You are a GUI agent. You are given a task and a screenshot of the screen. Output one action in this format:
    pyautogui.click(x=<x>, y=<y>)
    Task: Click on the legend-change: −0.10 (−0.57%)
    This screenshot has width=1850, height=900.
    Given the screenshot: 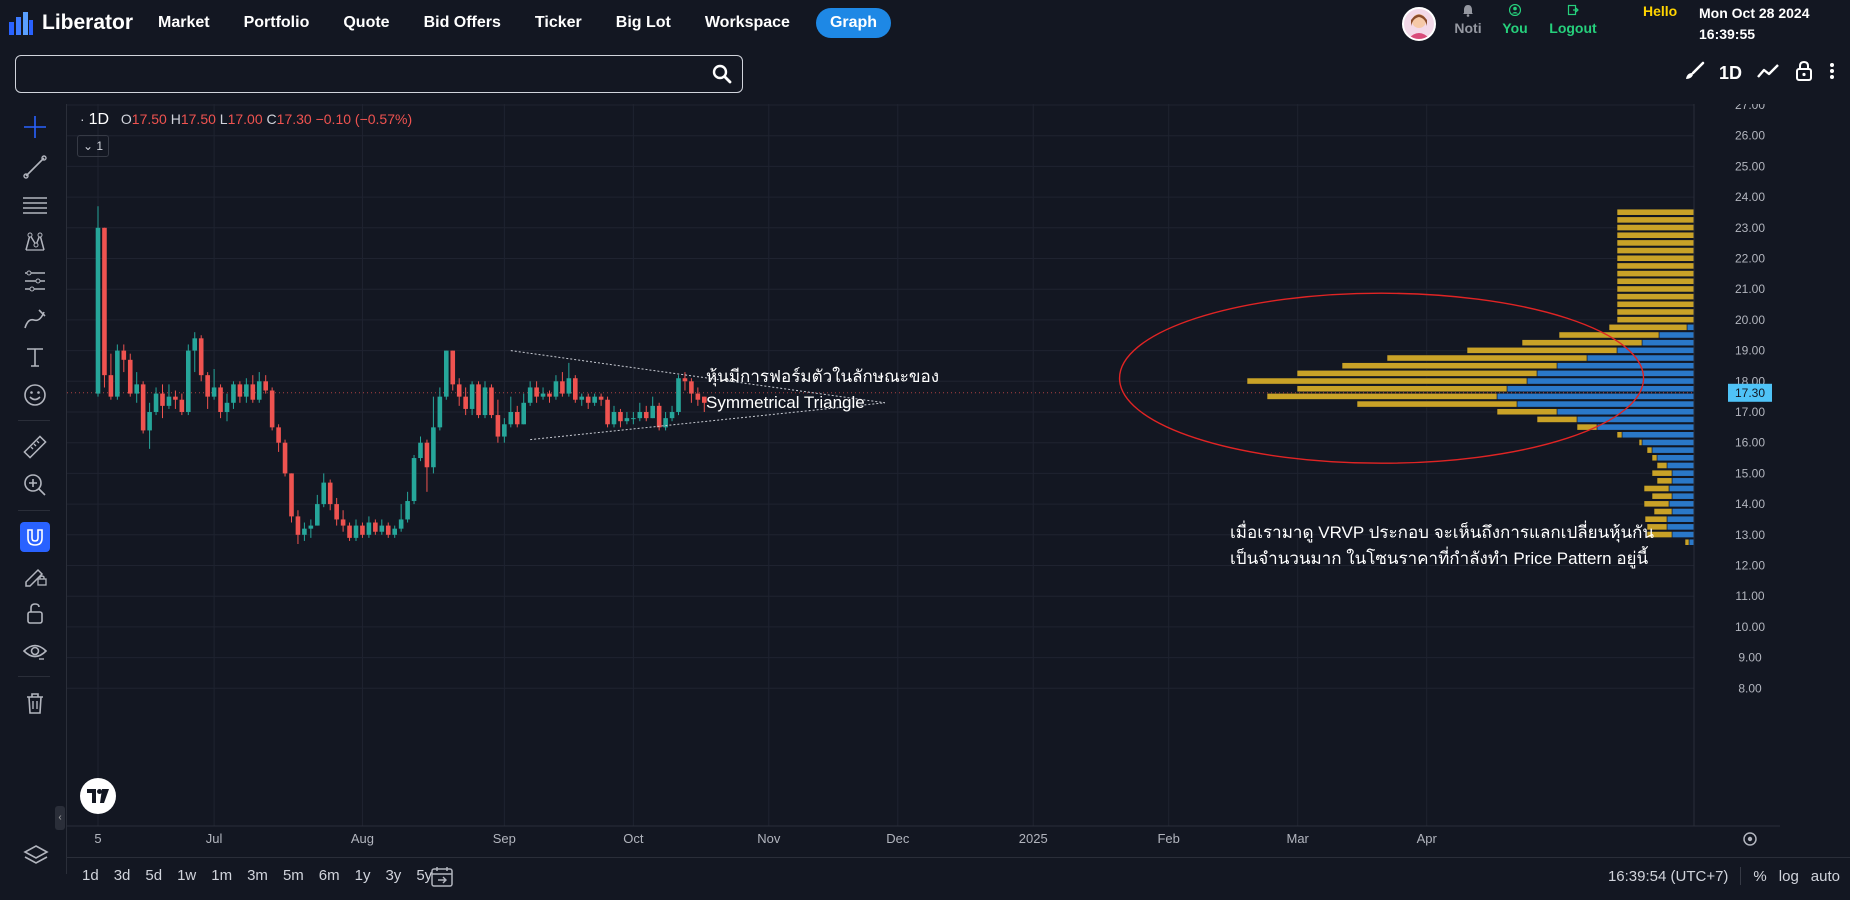 What is the action you would take?
    pyautogui.click(x=364, y=119)
    